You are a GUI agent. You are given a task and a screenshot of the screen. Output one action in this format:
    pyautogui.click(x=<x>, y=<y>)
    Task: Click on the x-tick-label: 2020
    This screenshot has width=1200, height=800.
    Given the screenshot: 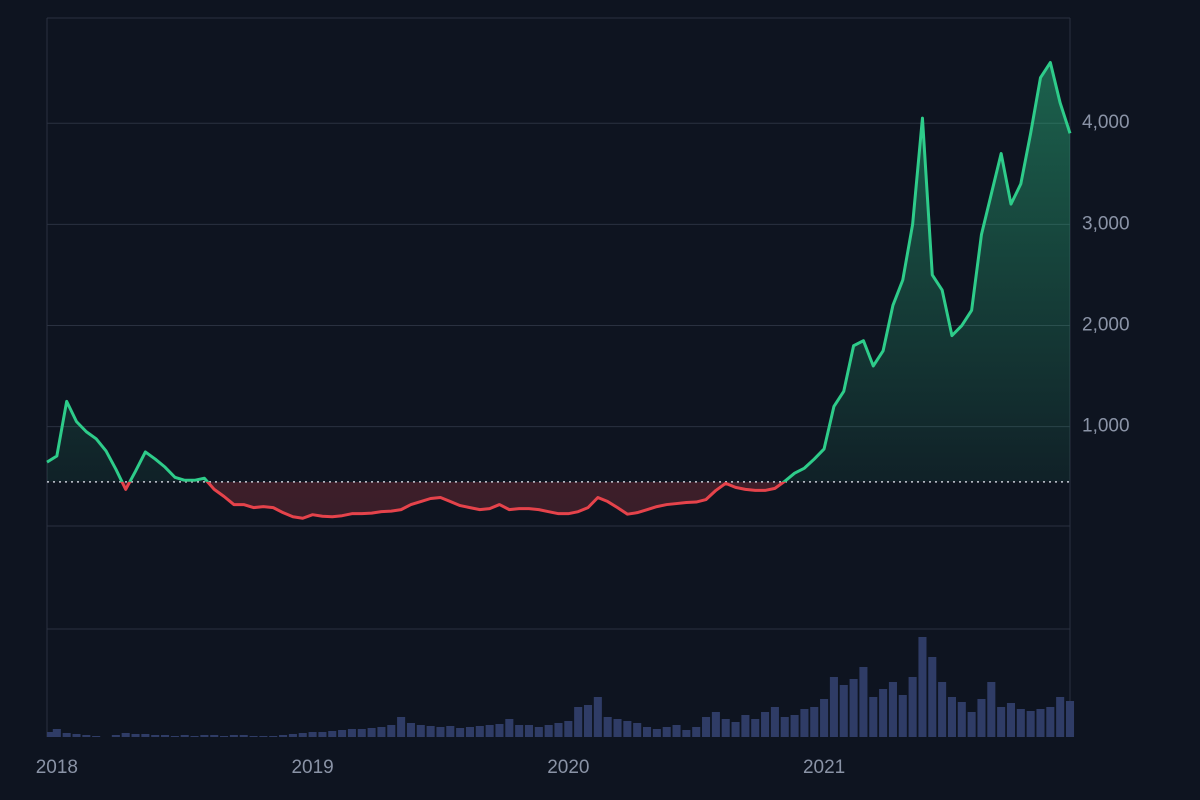 What is the action you would take?
    pyautogui.click(x=568, y=767)
    